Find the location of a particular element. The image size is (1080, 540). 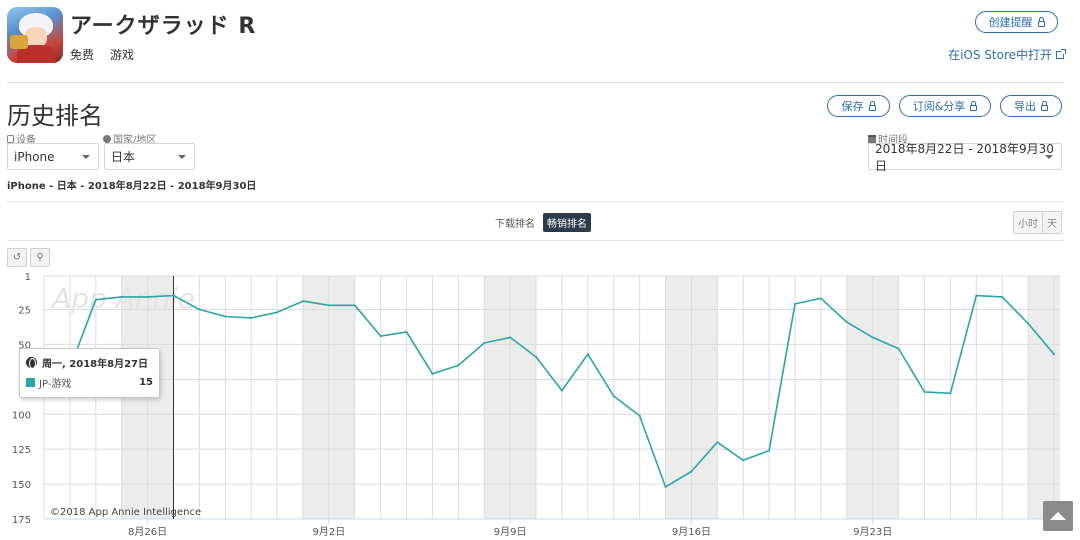

x-tick-label: 8月26日 is located at coordinates (147, 532).